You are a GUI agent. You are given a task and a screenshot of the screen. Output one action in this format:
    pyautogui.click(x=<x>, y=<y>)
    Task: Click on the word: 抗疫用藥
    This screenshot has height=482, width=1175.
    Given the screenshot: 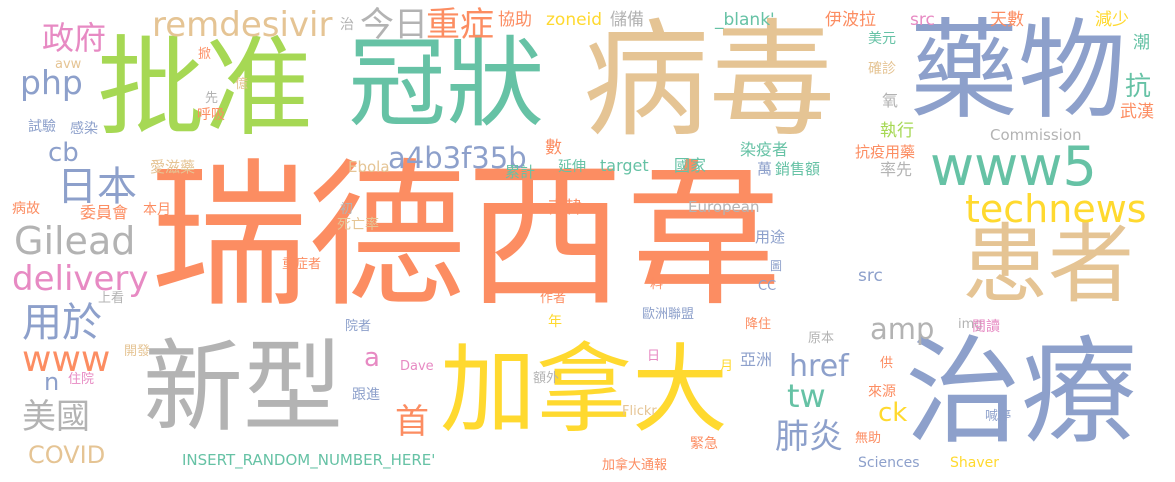 What is the action you would take?
    pyautogui.click(x=885, y=152)
    